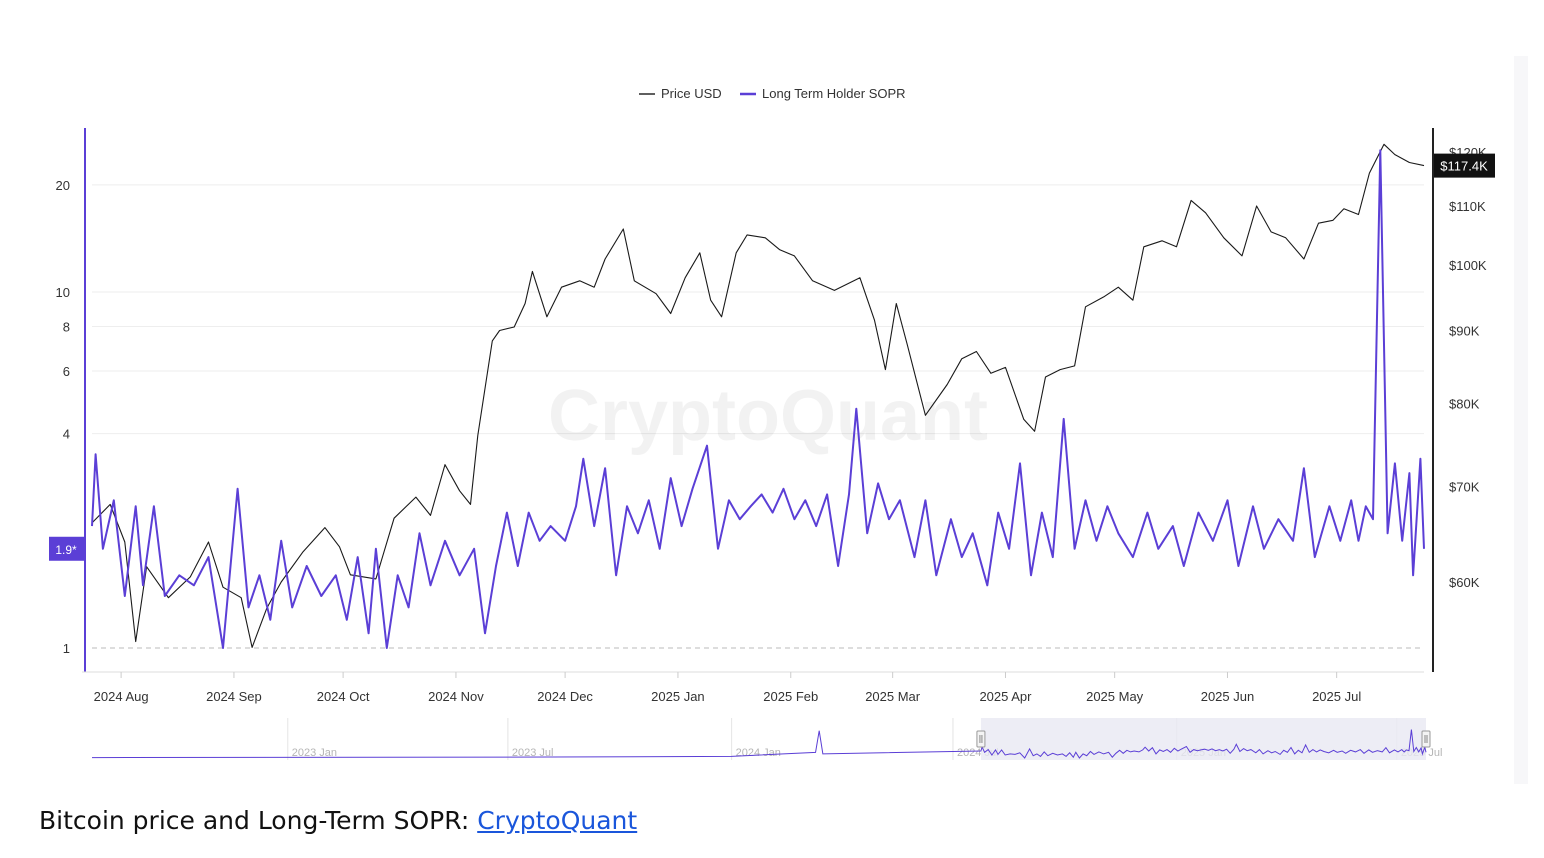  What do you see at coordinates (893, 696) in the screenshot?
I see `x-tick-label: 2025 Mar` at bounding box center [893, 696].